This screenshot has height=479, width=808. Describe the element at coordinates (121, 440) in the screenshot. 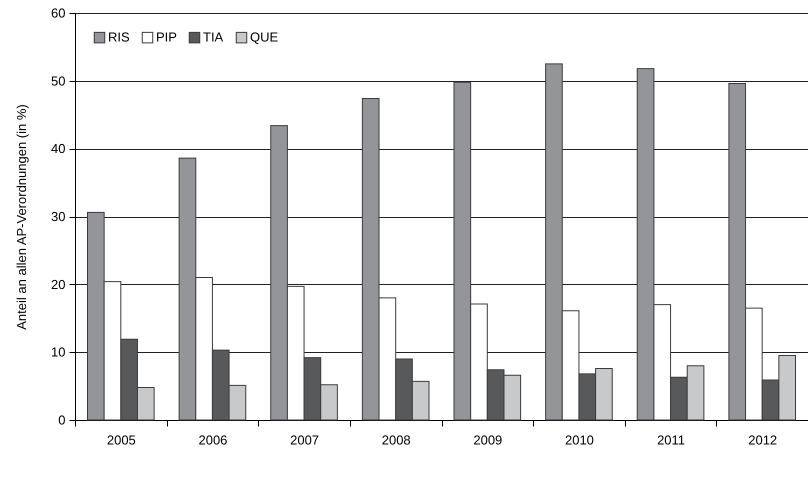

I see `x-tick-label: 2005` at that location.